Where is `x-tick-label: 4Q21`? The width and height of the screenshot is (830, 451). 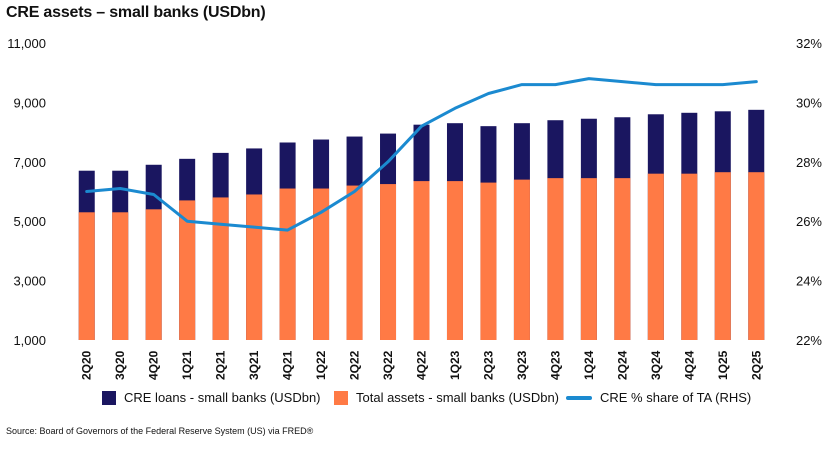 x-tick-label: 4Q21 is located at coordinates (288, 365).